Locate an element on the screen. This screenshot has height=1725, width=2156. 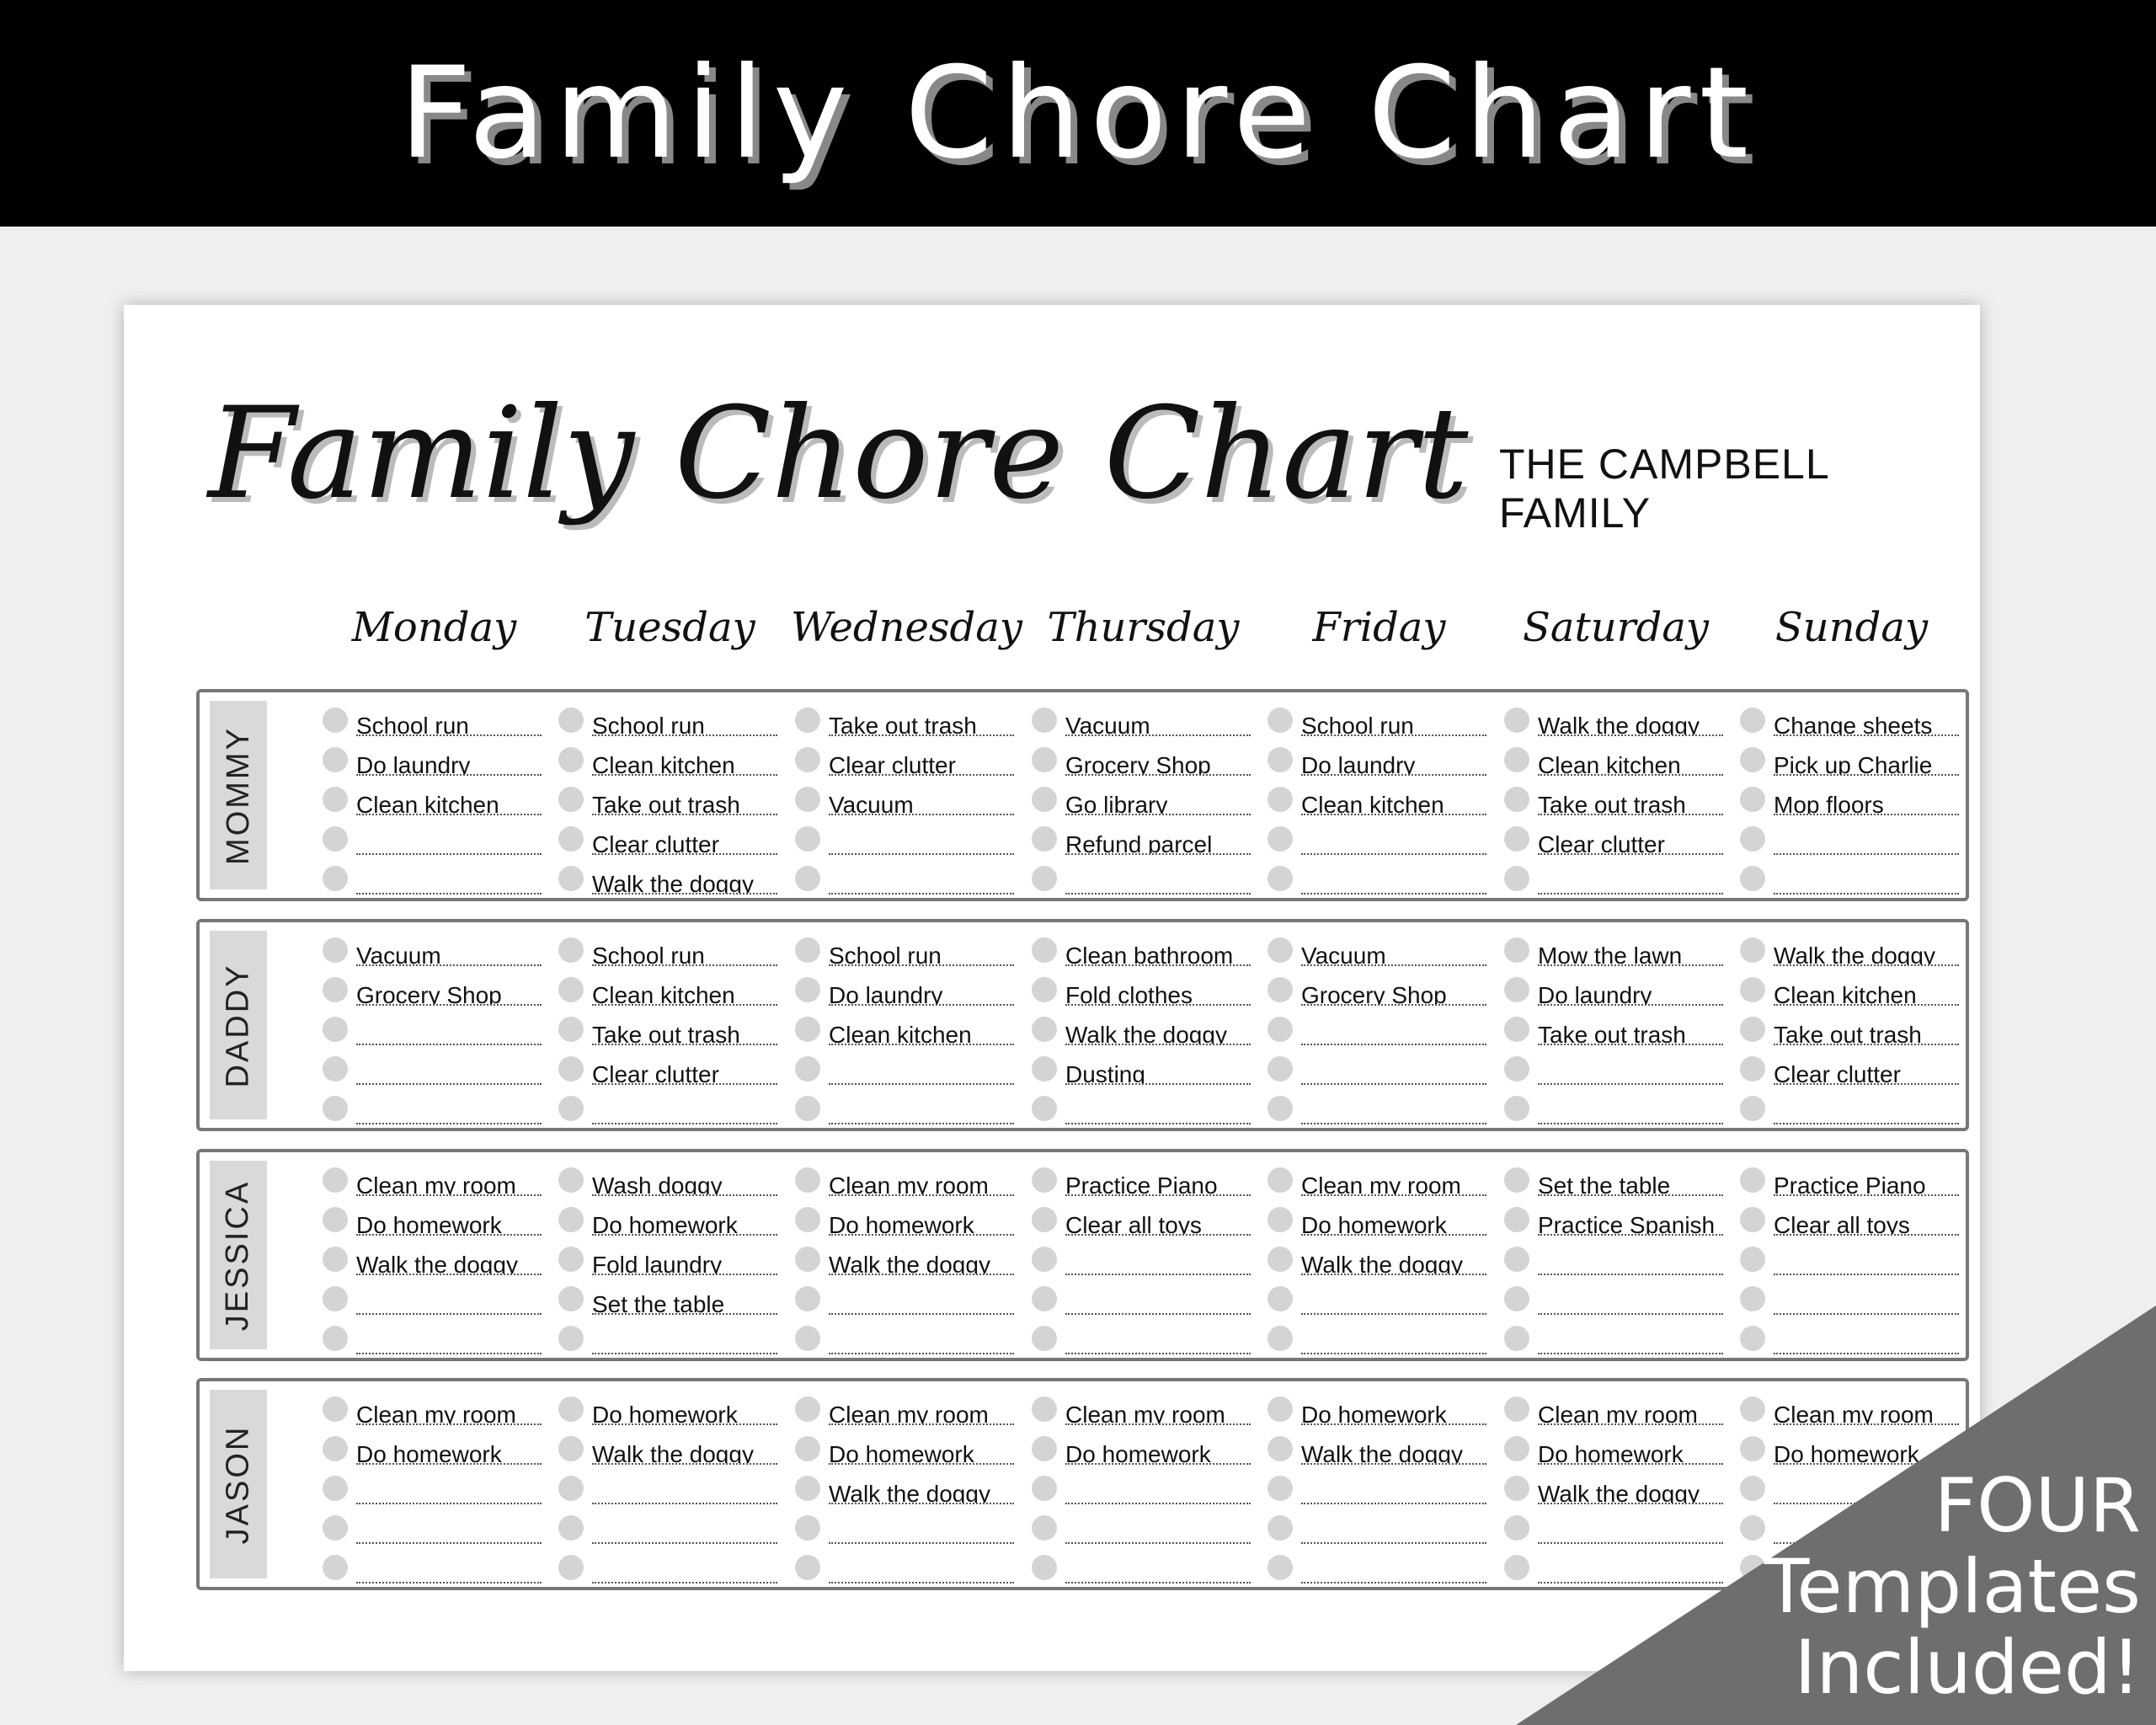
chore-text: Grocery Shop is located at coordinates (449, 994).